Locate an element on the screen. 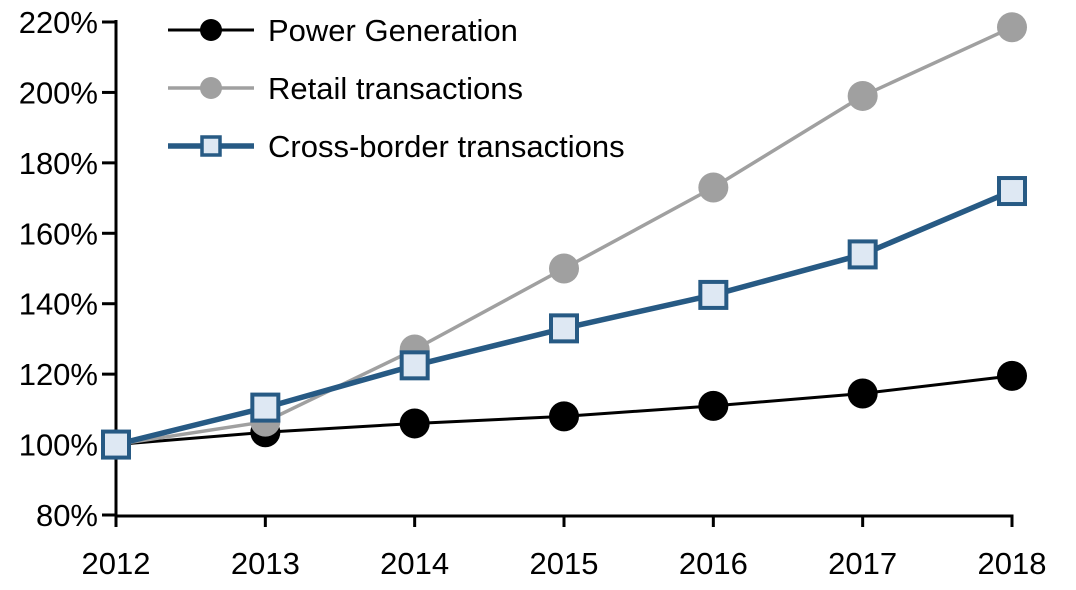 The height and width of the screenshot is (590, 1076). legend-item-cross-border-transactions: Cross-border transactions is located at coordinates (395, 146).